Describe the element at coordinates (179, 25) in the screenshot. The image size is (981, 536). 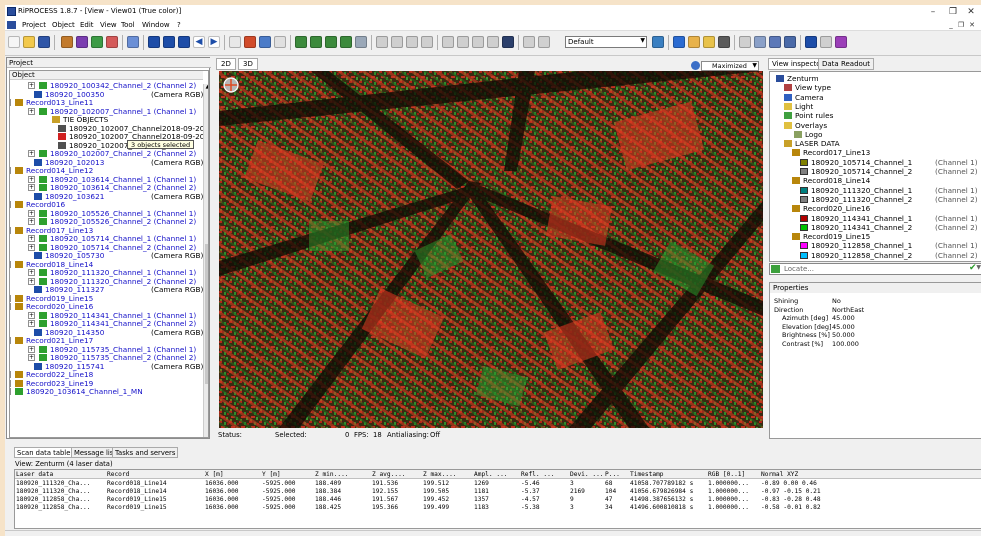
I see `menu-help: ?` at that location.